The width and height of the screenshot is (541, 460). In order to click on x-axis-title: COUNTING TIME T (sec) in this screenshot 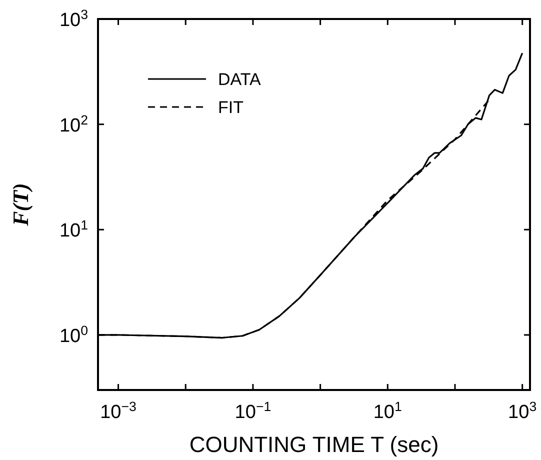, I will do `click(314, 444)`.